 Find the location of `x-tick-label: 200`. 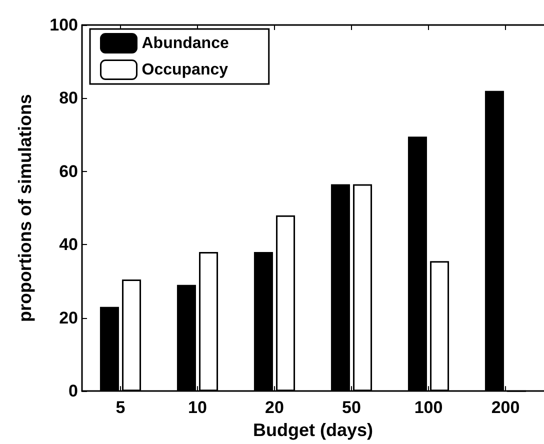

x-tick-label: 200 is located at coordinates (505, 408).